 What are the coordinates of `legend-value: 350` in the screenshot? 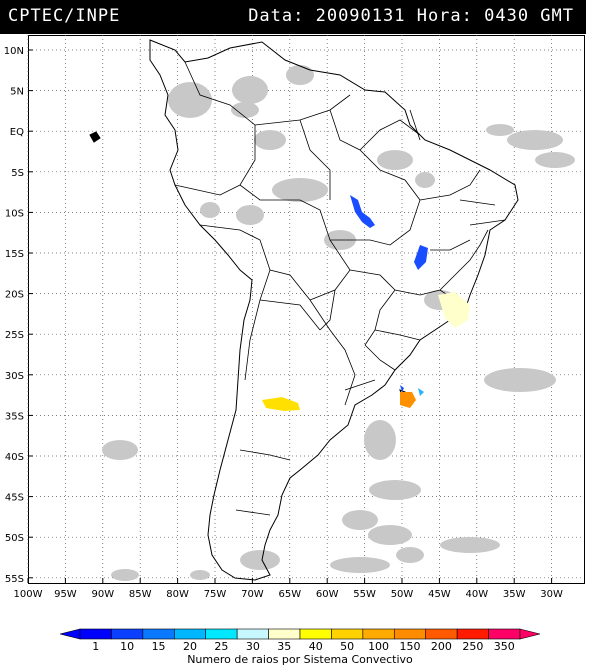 It's located at (504, 645).